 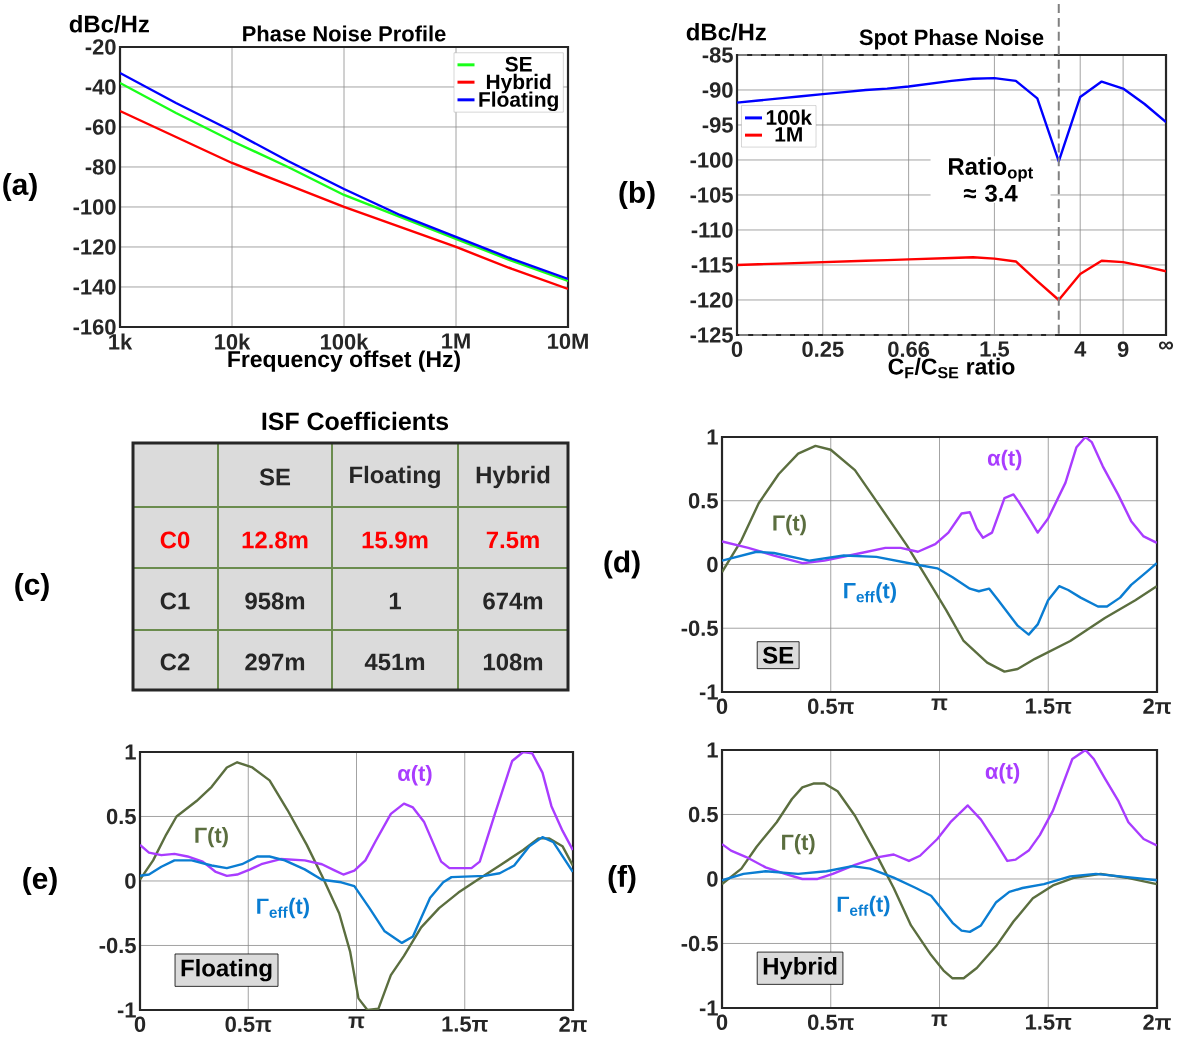 I want to click on x-tick-label: 0.66, so click(x=909, y=349).